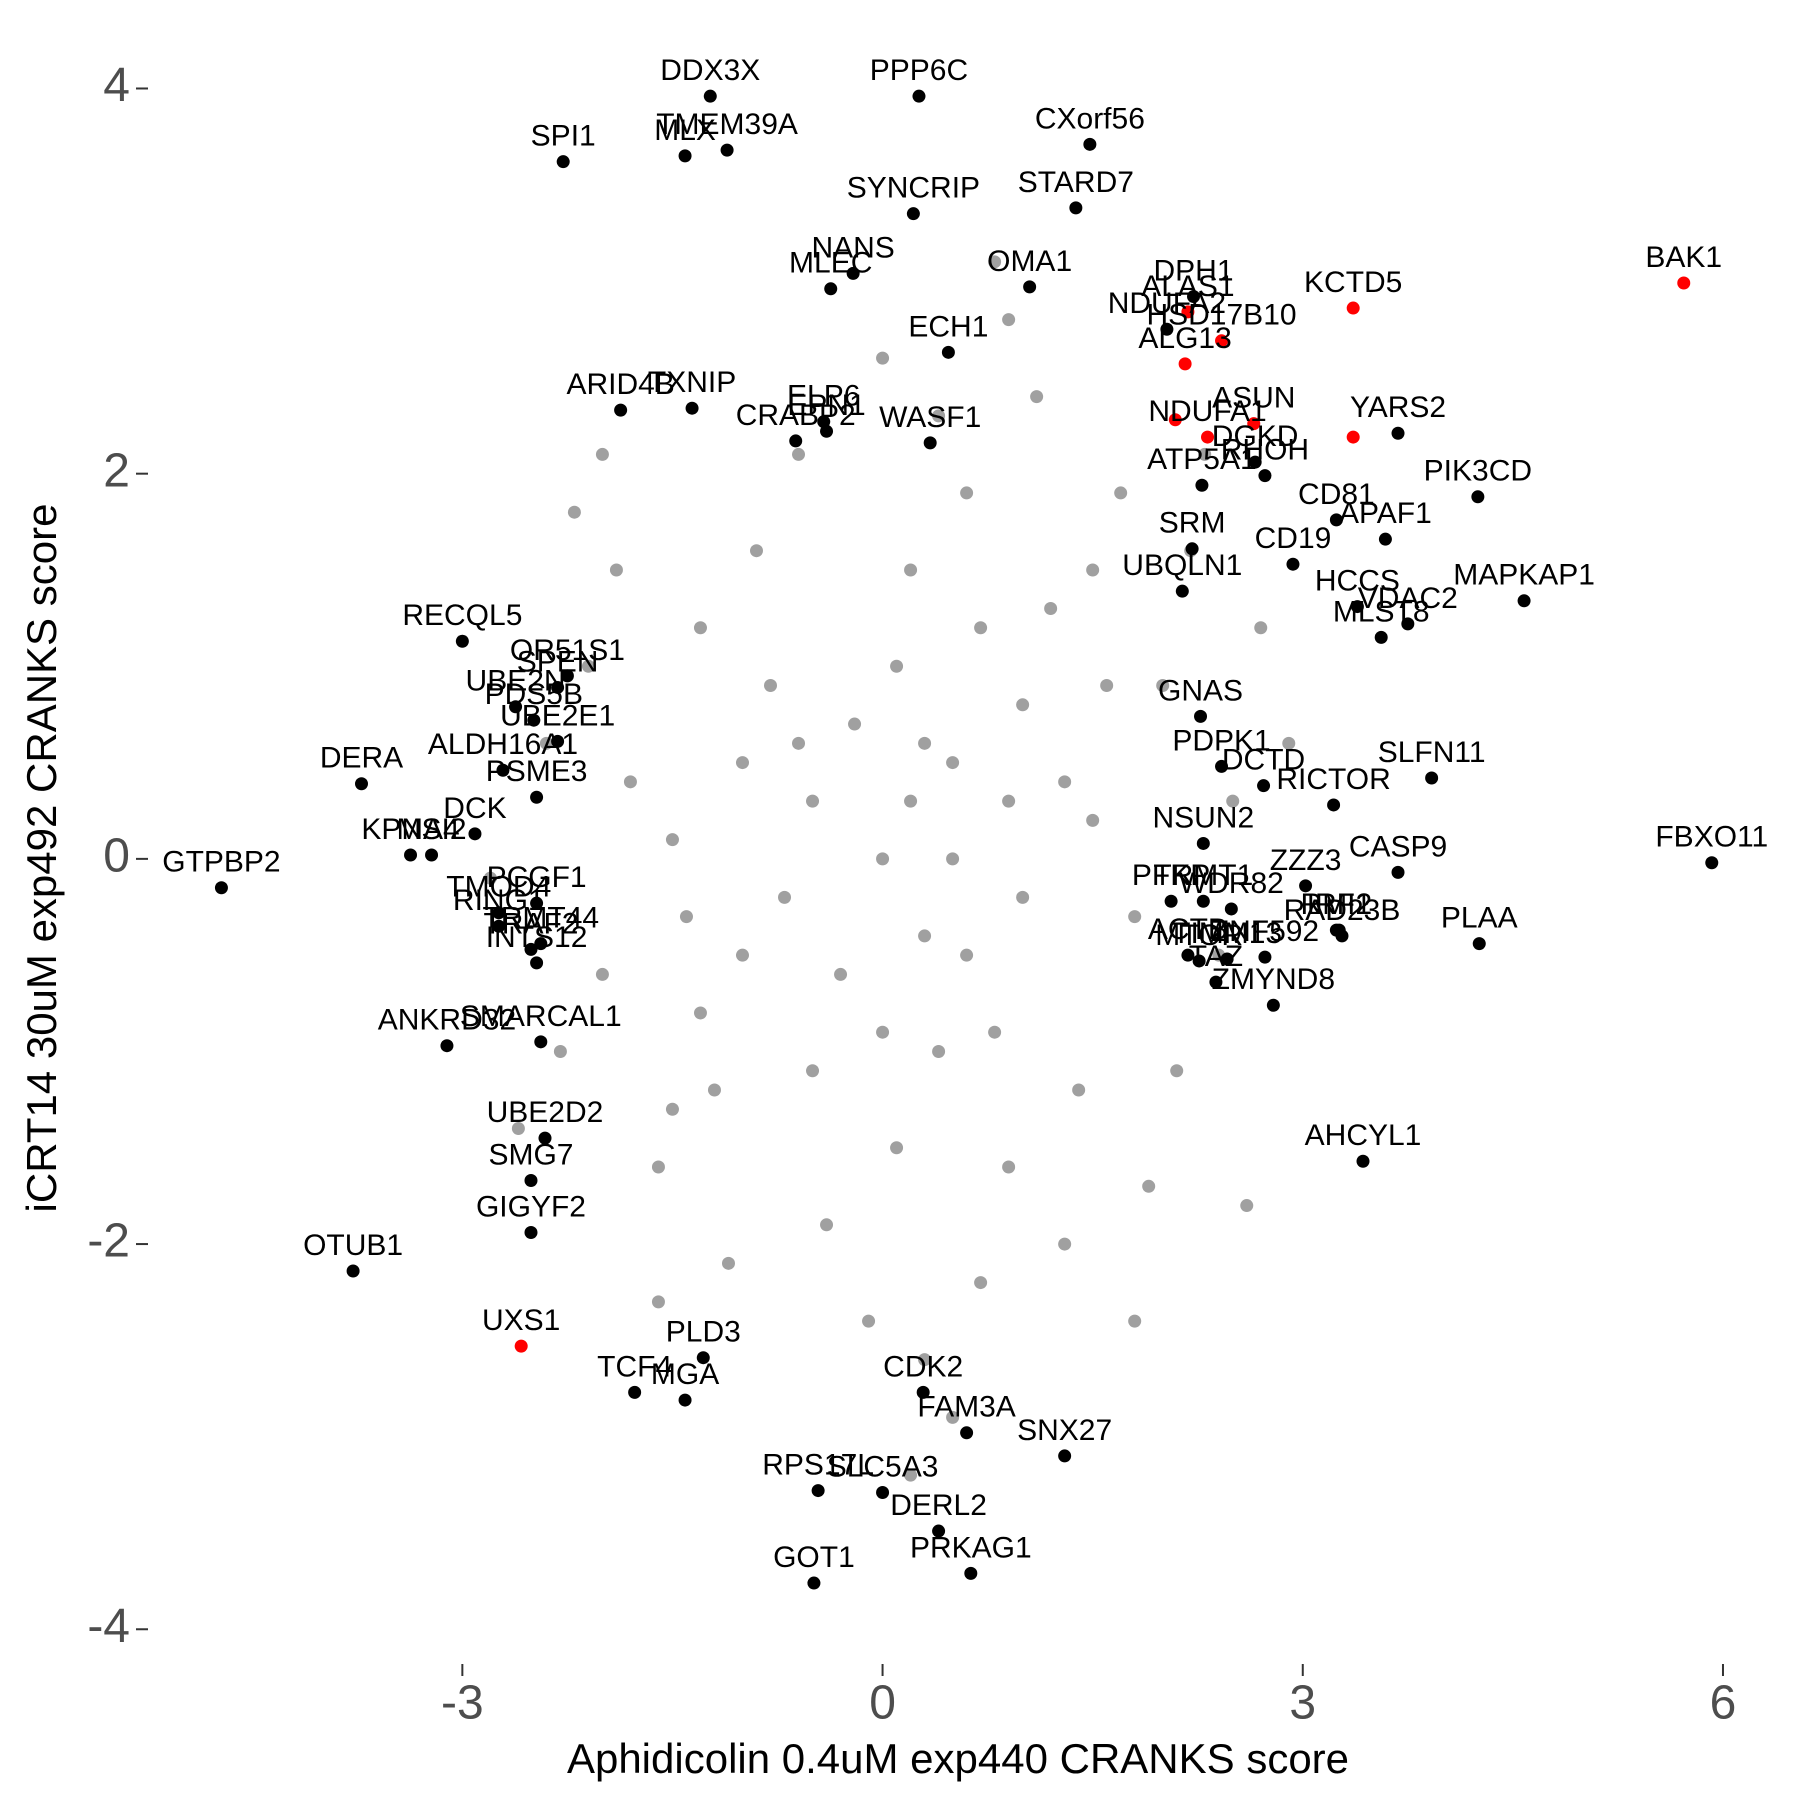 The image size is (1800, 1800). I want to click on y-tick-label: 0, so click(116, 856).